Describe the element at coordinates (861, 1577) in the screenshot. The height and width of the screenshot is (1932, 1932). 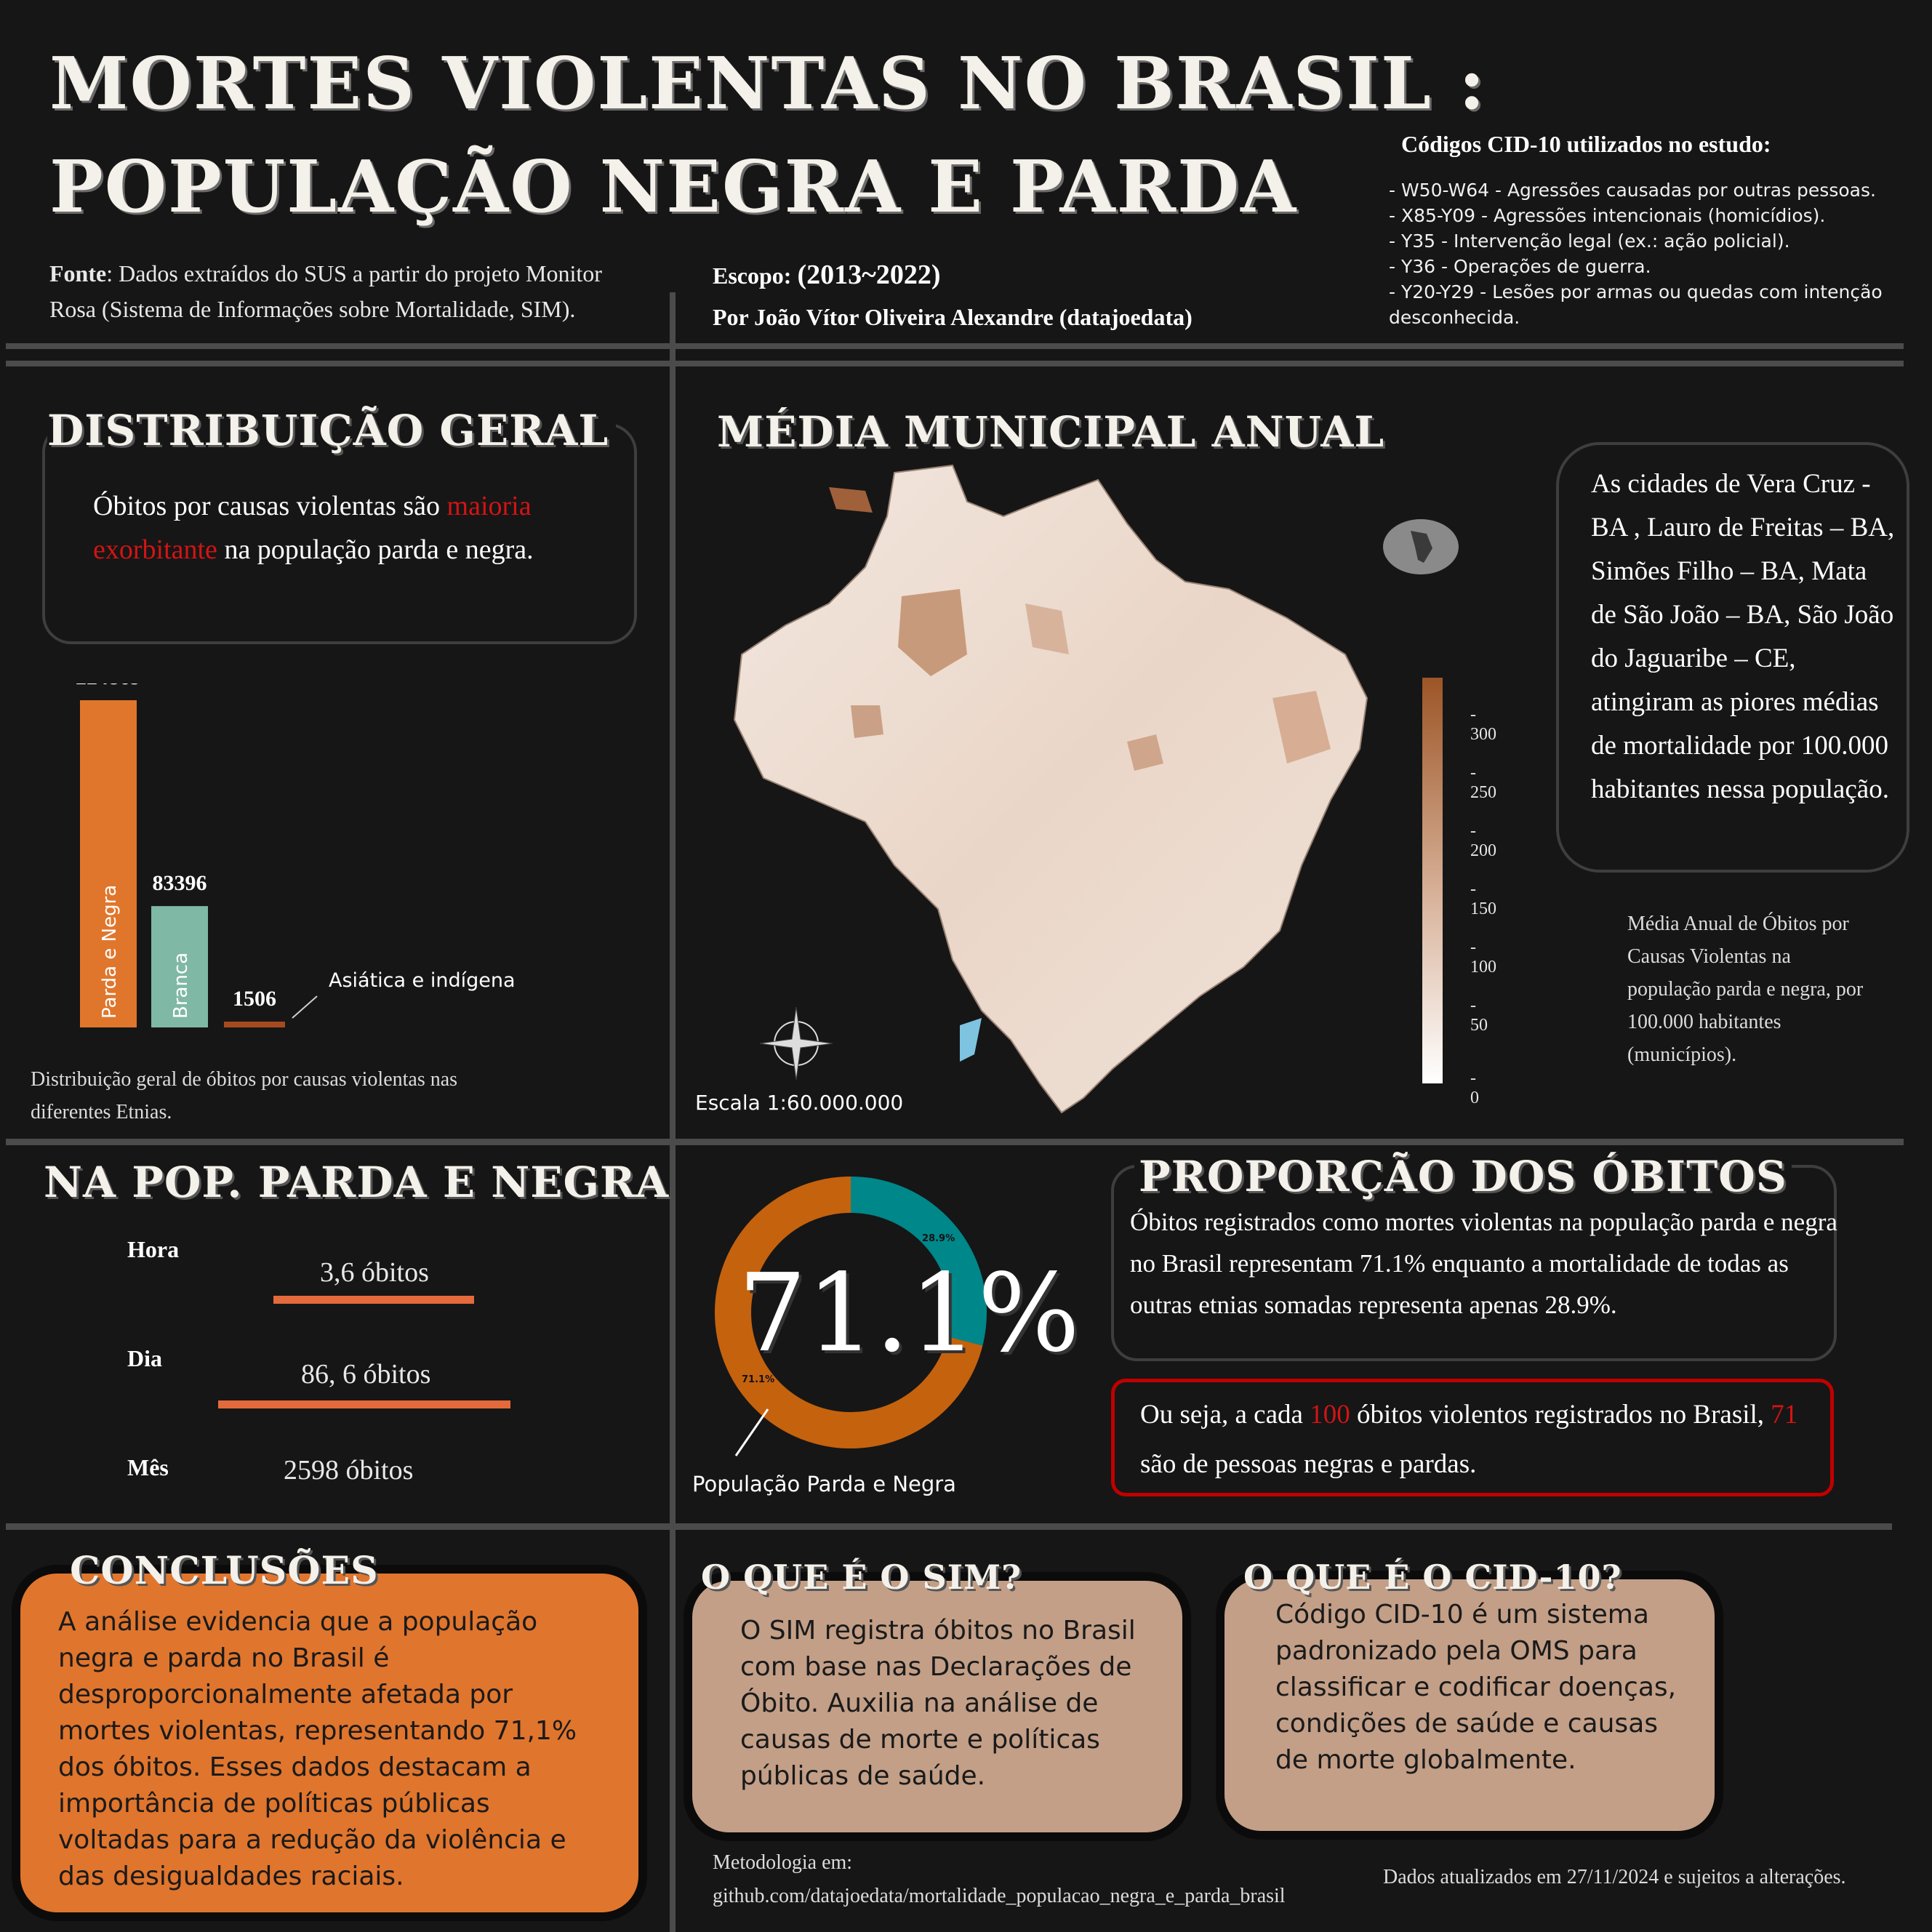
I see `sim-title: O QUE É O SIM?` at that location.